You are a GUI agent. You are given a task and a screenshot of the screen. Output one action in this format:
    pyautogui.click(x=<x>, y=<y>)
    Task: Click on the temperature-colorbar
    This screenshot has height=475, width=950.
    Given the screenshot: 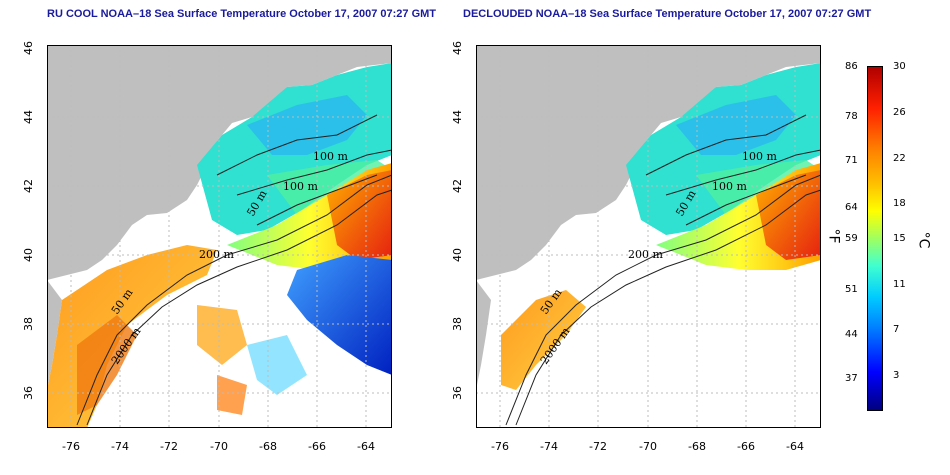 What is the action you would take?
    pyautogui.click(x=875, y=238)
    